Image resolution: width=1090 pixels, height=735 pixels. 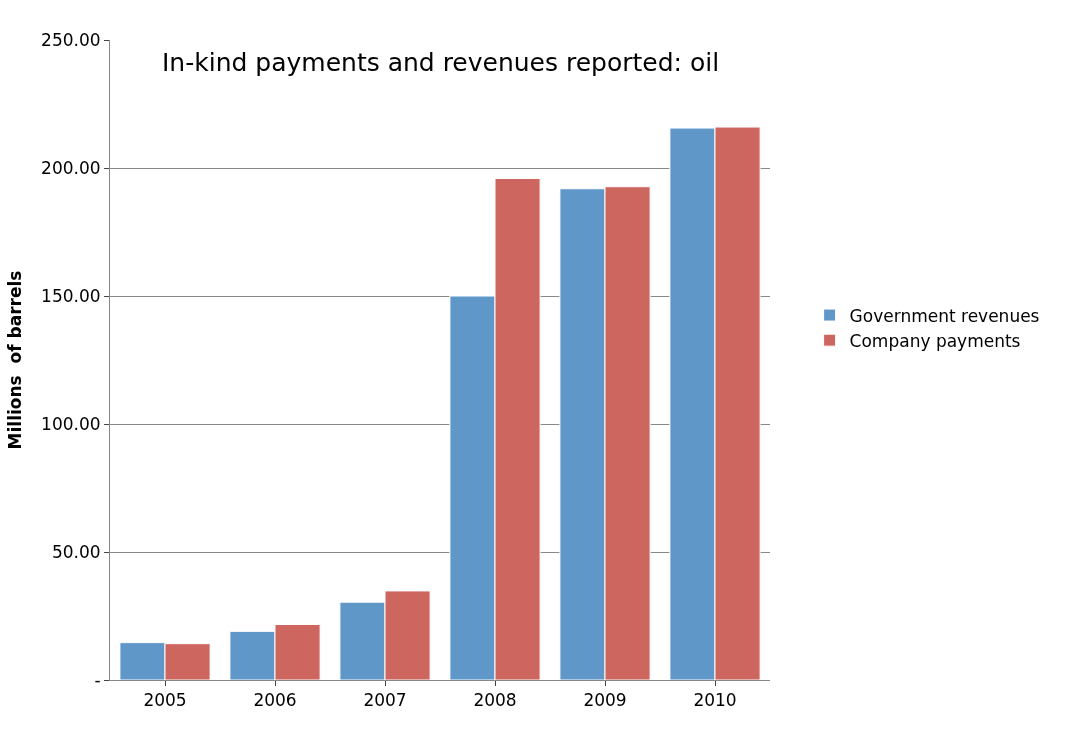 What do you see at coordinates (71, 423) in the screenshot?
I see `y-tick-label: 100.00` at bounding box center [71, 423].